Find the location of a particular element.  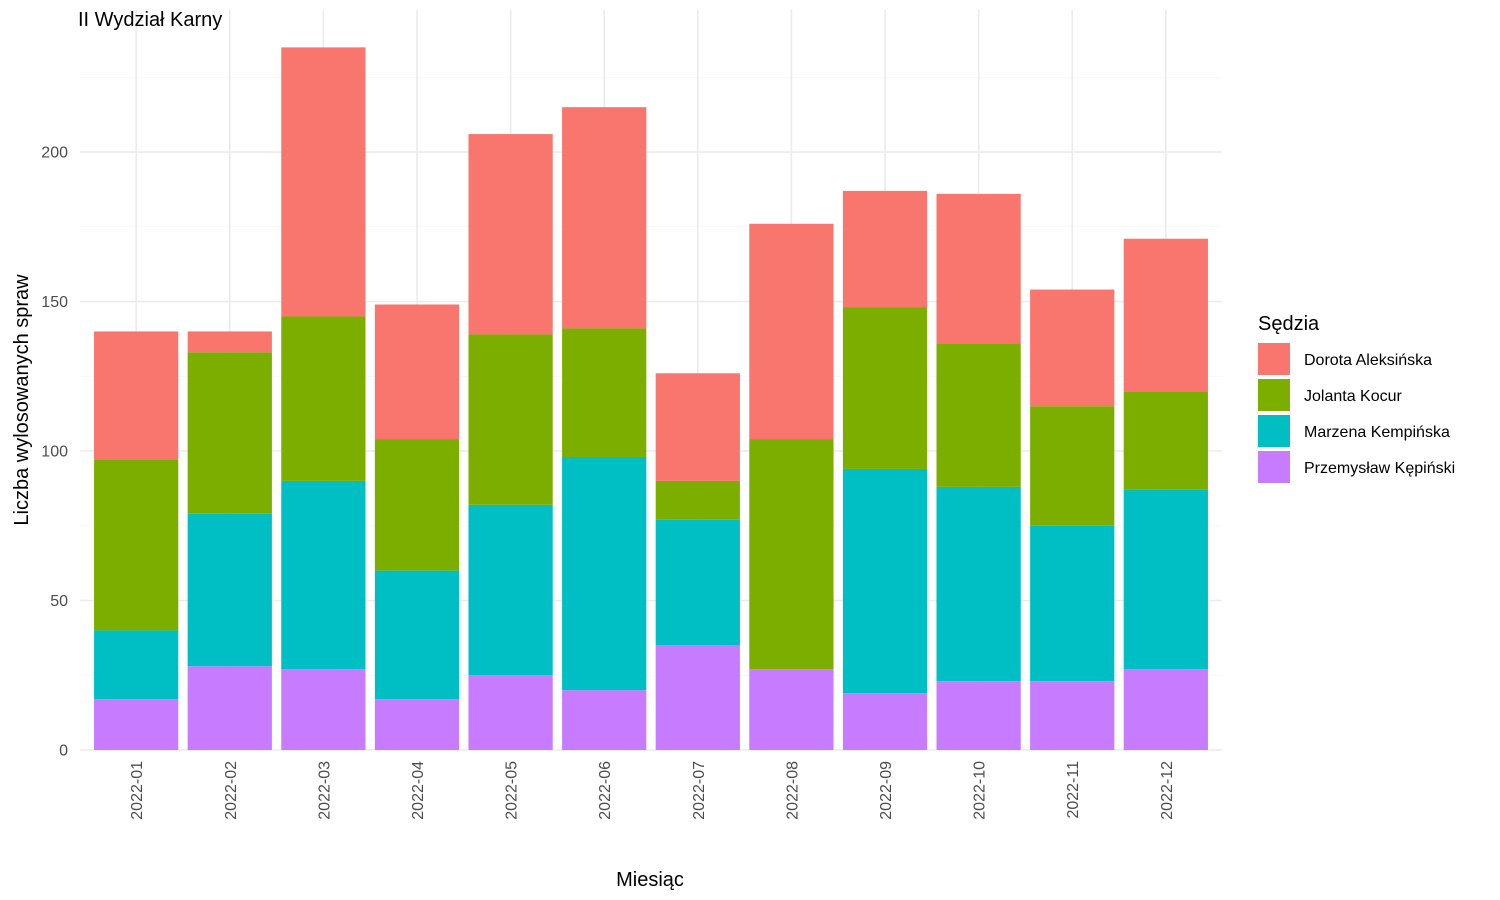

x-tick-label: 2022-11 is located at coordinates (1073, 790).